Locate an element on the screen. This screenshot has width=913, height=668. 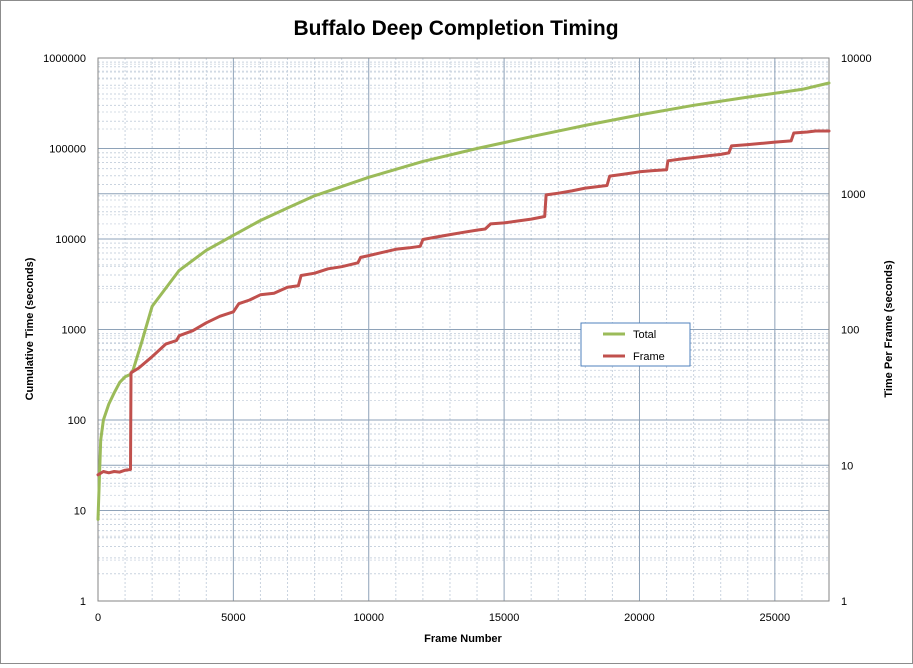
y-axis-label-right: Time Per Frame (seconds) is located at coordinates (889, 329).